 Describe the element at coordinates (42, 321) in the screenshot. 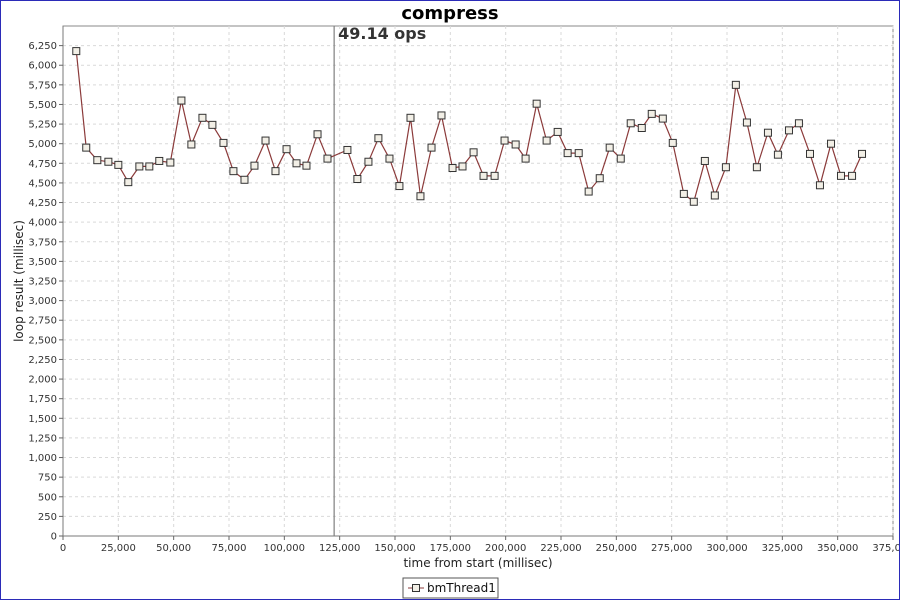

I see `y-tick-label: 2,750` at that location.